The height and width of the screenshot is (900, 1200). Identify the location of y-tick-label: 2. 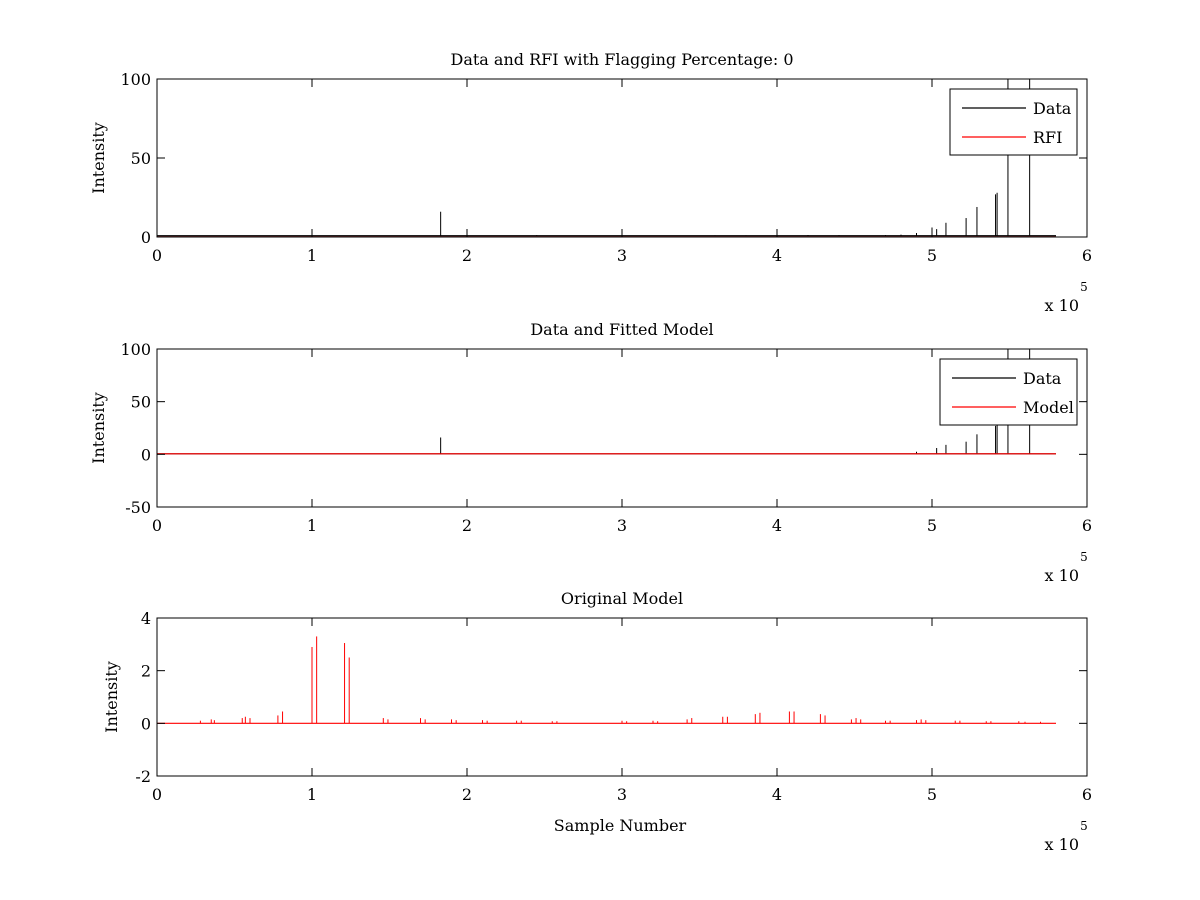
(146, 671).